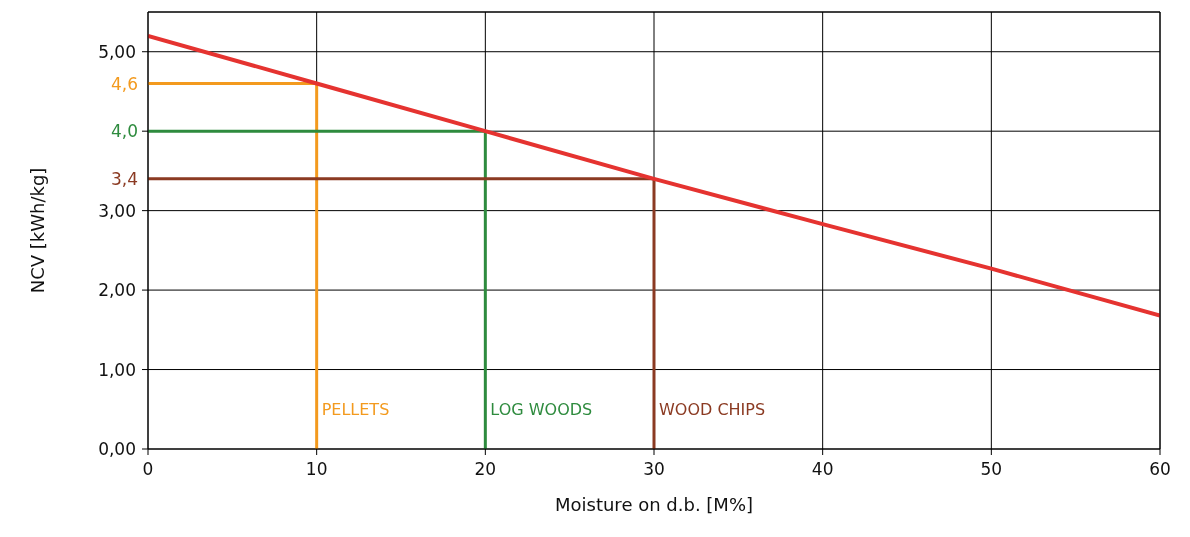 This screenshot has height=537, width=1190. I want to click on x-axis-title: Moisture on d.b. [M%], so click(654, 504).